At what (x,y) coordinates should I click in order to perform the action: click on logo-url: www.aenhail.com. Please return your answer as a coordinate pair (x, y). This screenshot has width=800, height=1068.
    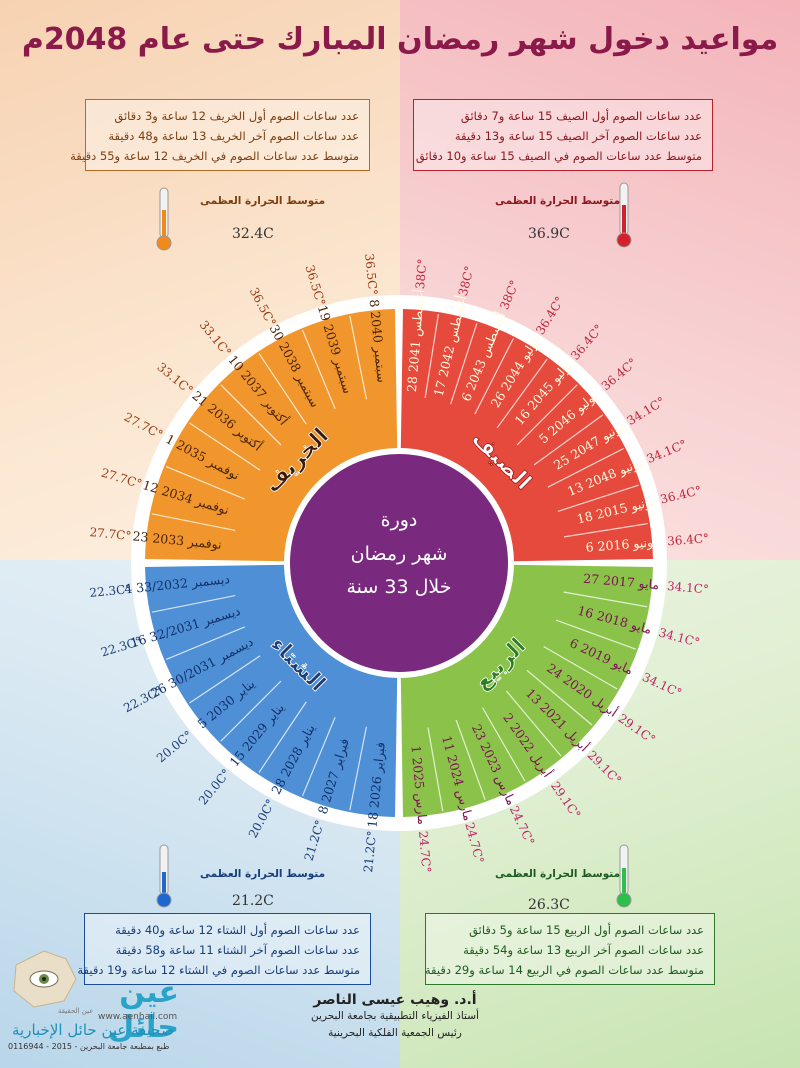
    Looking at the image, I should click on (138, 1017).